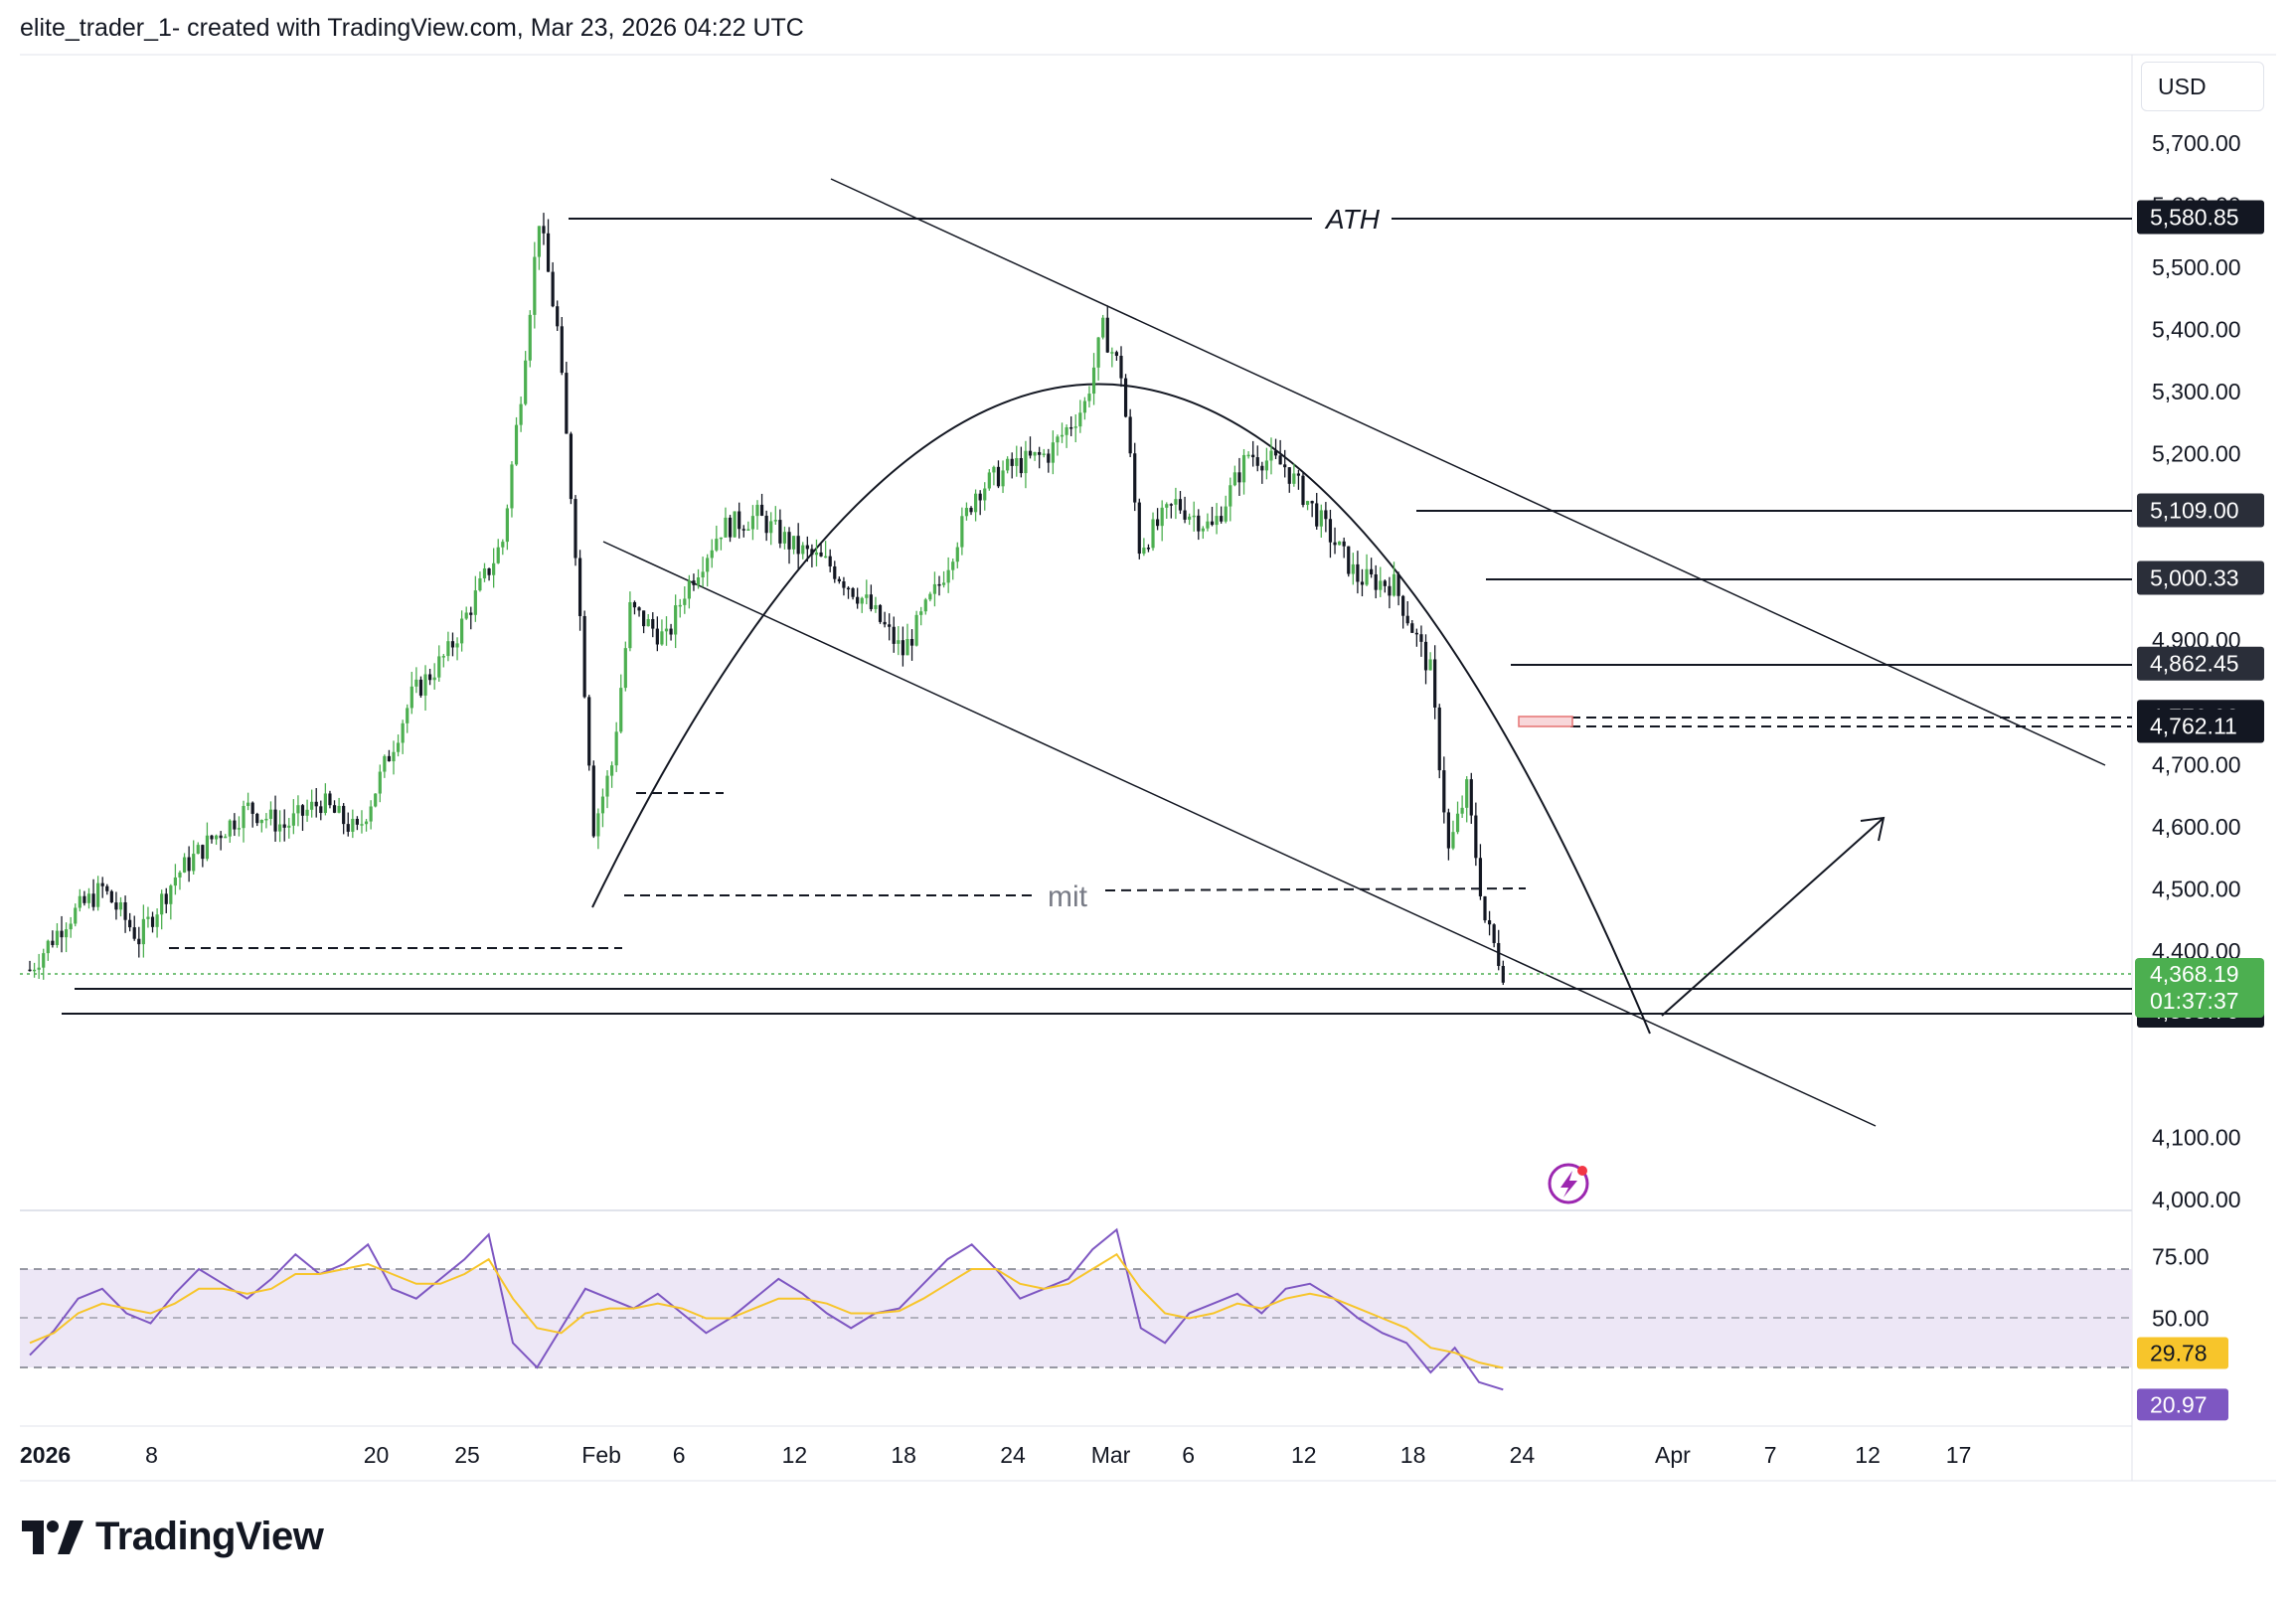  I want to click on ath-annotation: ATH, so click(1352, 220).